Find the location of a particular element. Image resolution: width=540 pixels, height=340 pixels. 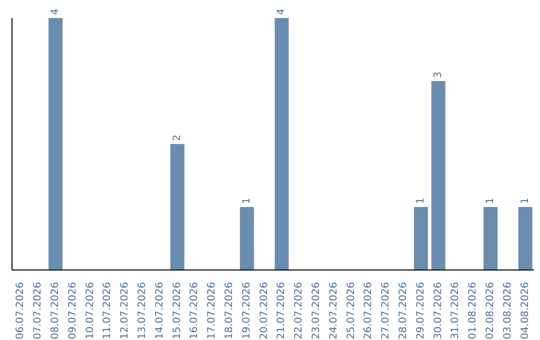

x-tick-label: 16.07.2026 is located at coordinates (194, 311).